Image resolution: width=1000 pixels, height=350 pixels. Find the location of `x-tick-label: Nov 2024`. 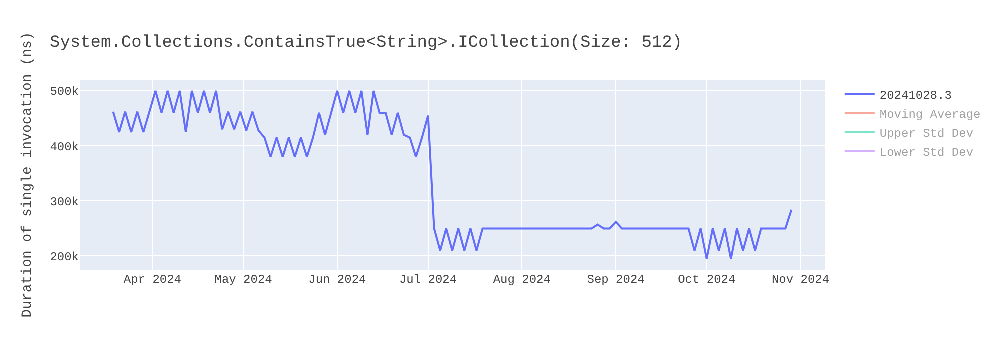

x-tick-label: Nov 2024 is located at coordinates (801, 280).